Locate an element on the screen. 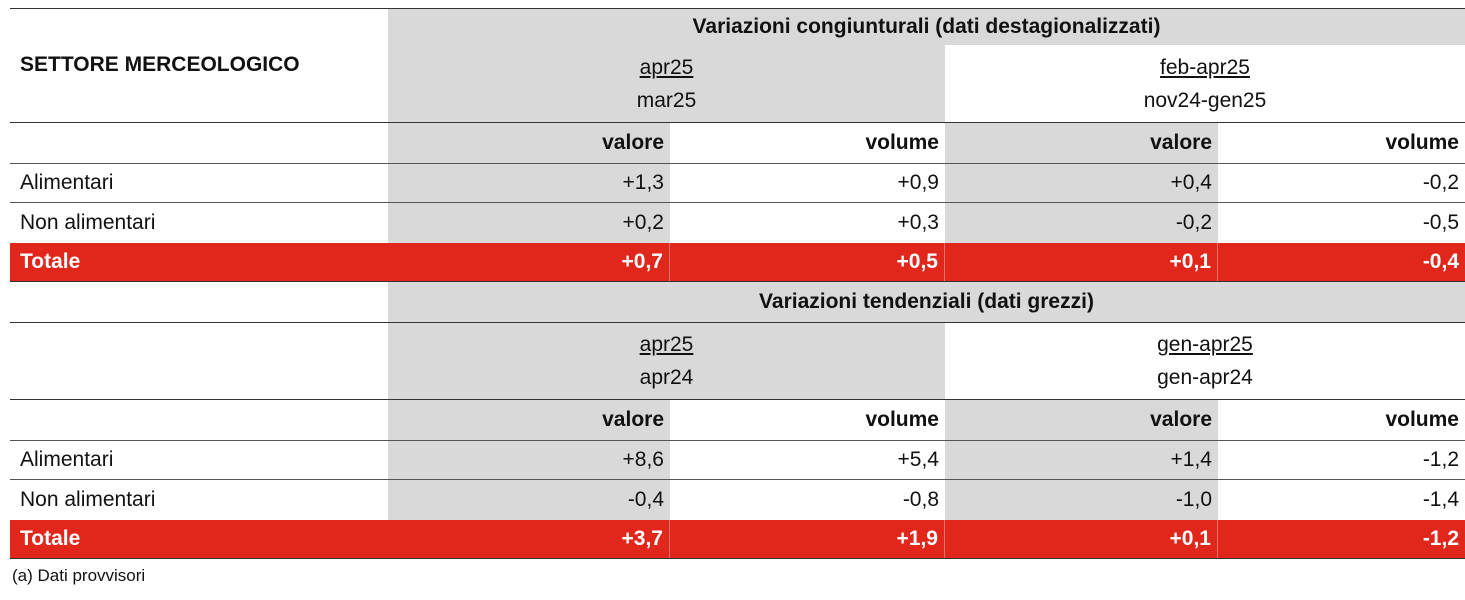 This screenshot has height=600, width=1465. section-title: Variazioni tendenziali (dati grezzi) is located at coordinates (926, 302).